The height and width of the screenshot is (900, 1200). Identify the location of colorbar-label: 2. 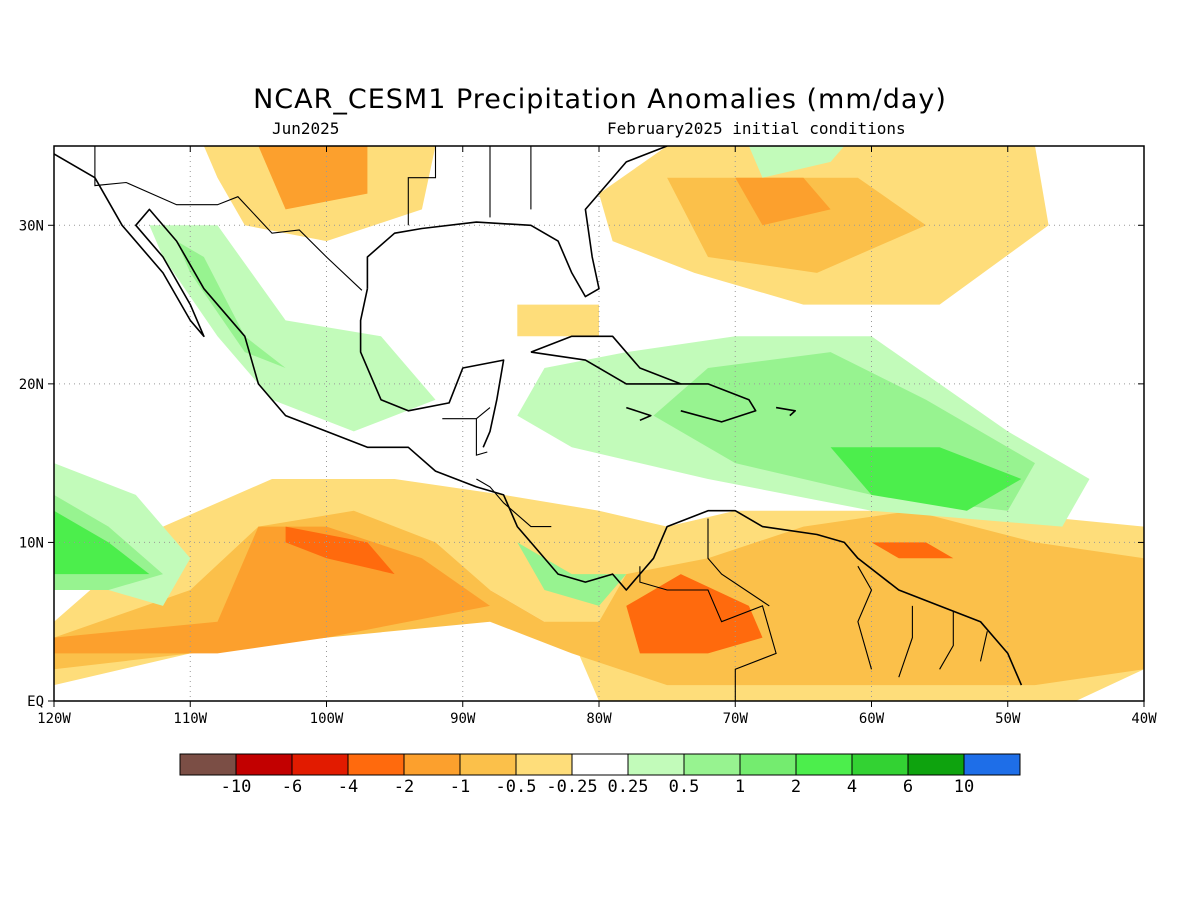
(796, 787).